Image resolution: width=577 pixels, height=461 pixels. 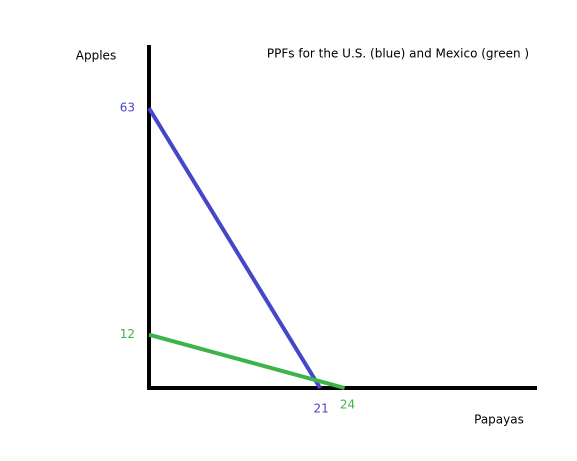 What do you see at coordinates (347, 405) in the screenshot?
I see `x-intercept-label: 24` at bounding box center [347, 405].